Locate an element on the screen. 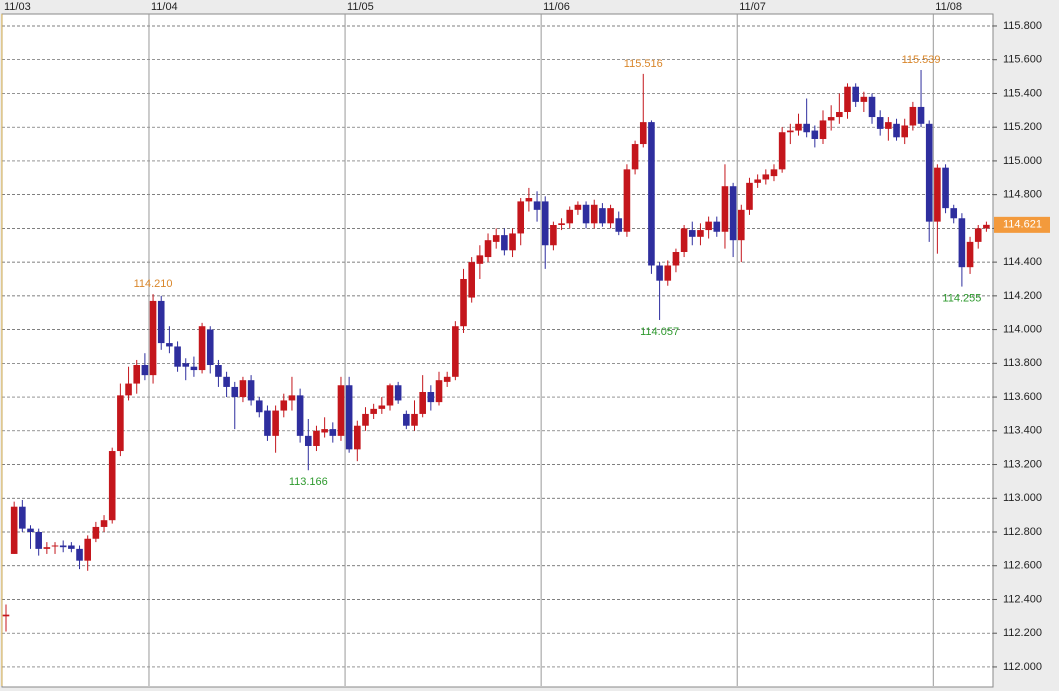  annotation: 114.057 is located at coordinates (659, 332).